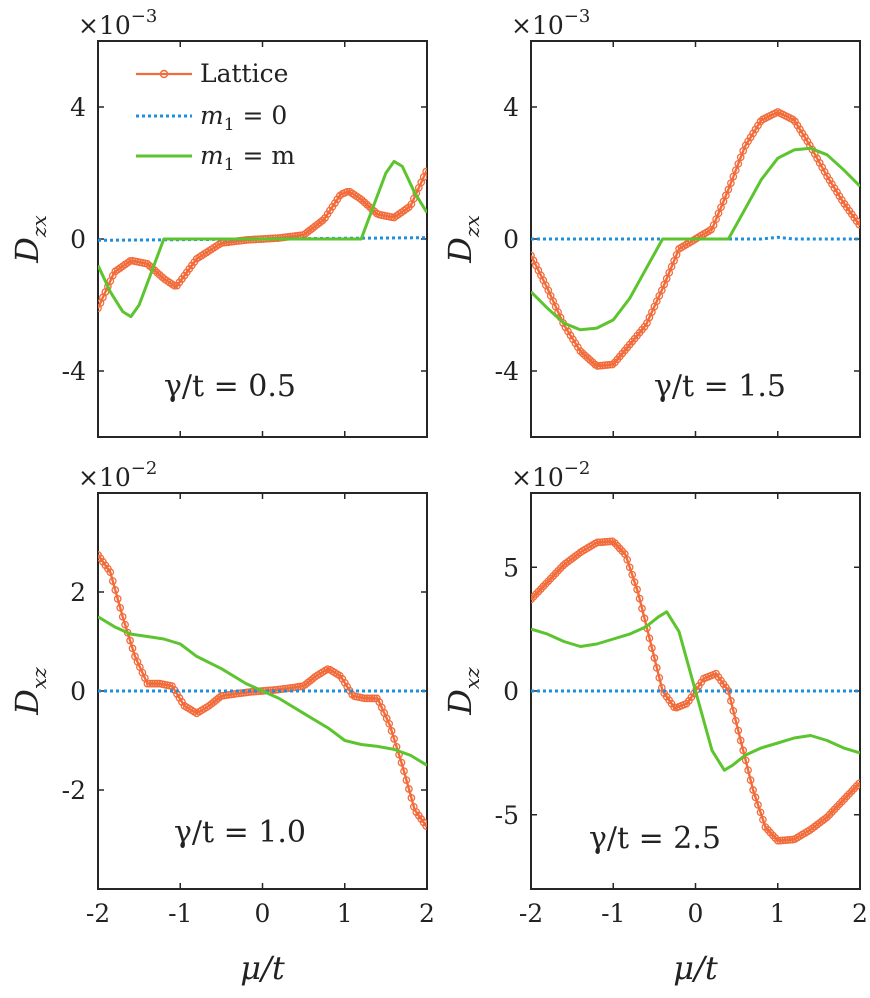 The image size is (870, 998). Describe the element at coordinates (117, 475) in the screenshot. I see `axis-scale-factor: ×10⁻²` at that location.